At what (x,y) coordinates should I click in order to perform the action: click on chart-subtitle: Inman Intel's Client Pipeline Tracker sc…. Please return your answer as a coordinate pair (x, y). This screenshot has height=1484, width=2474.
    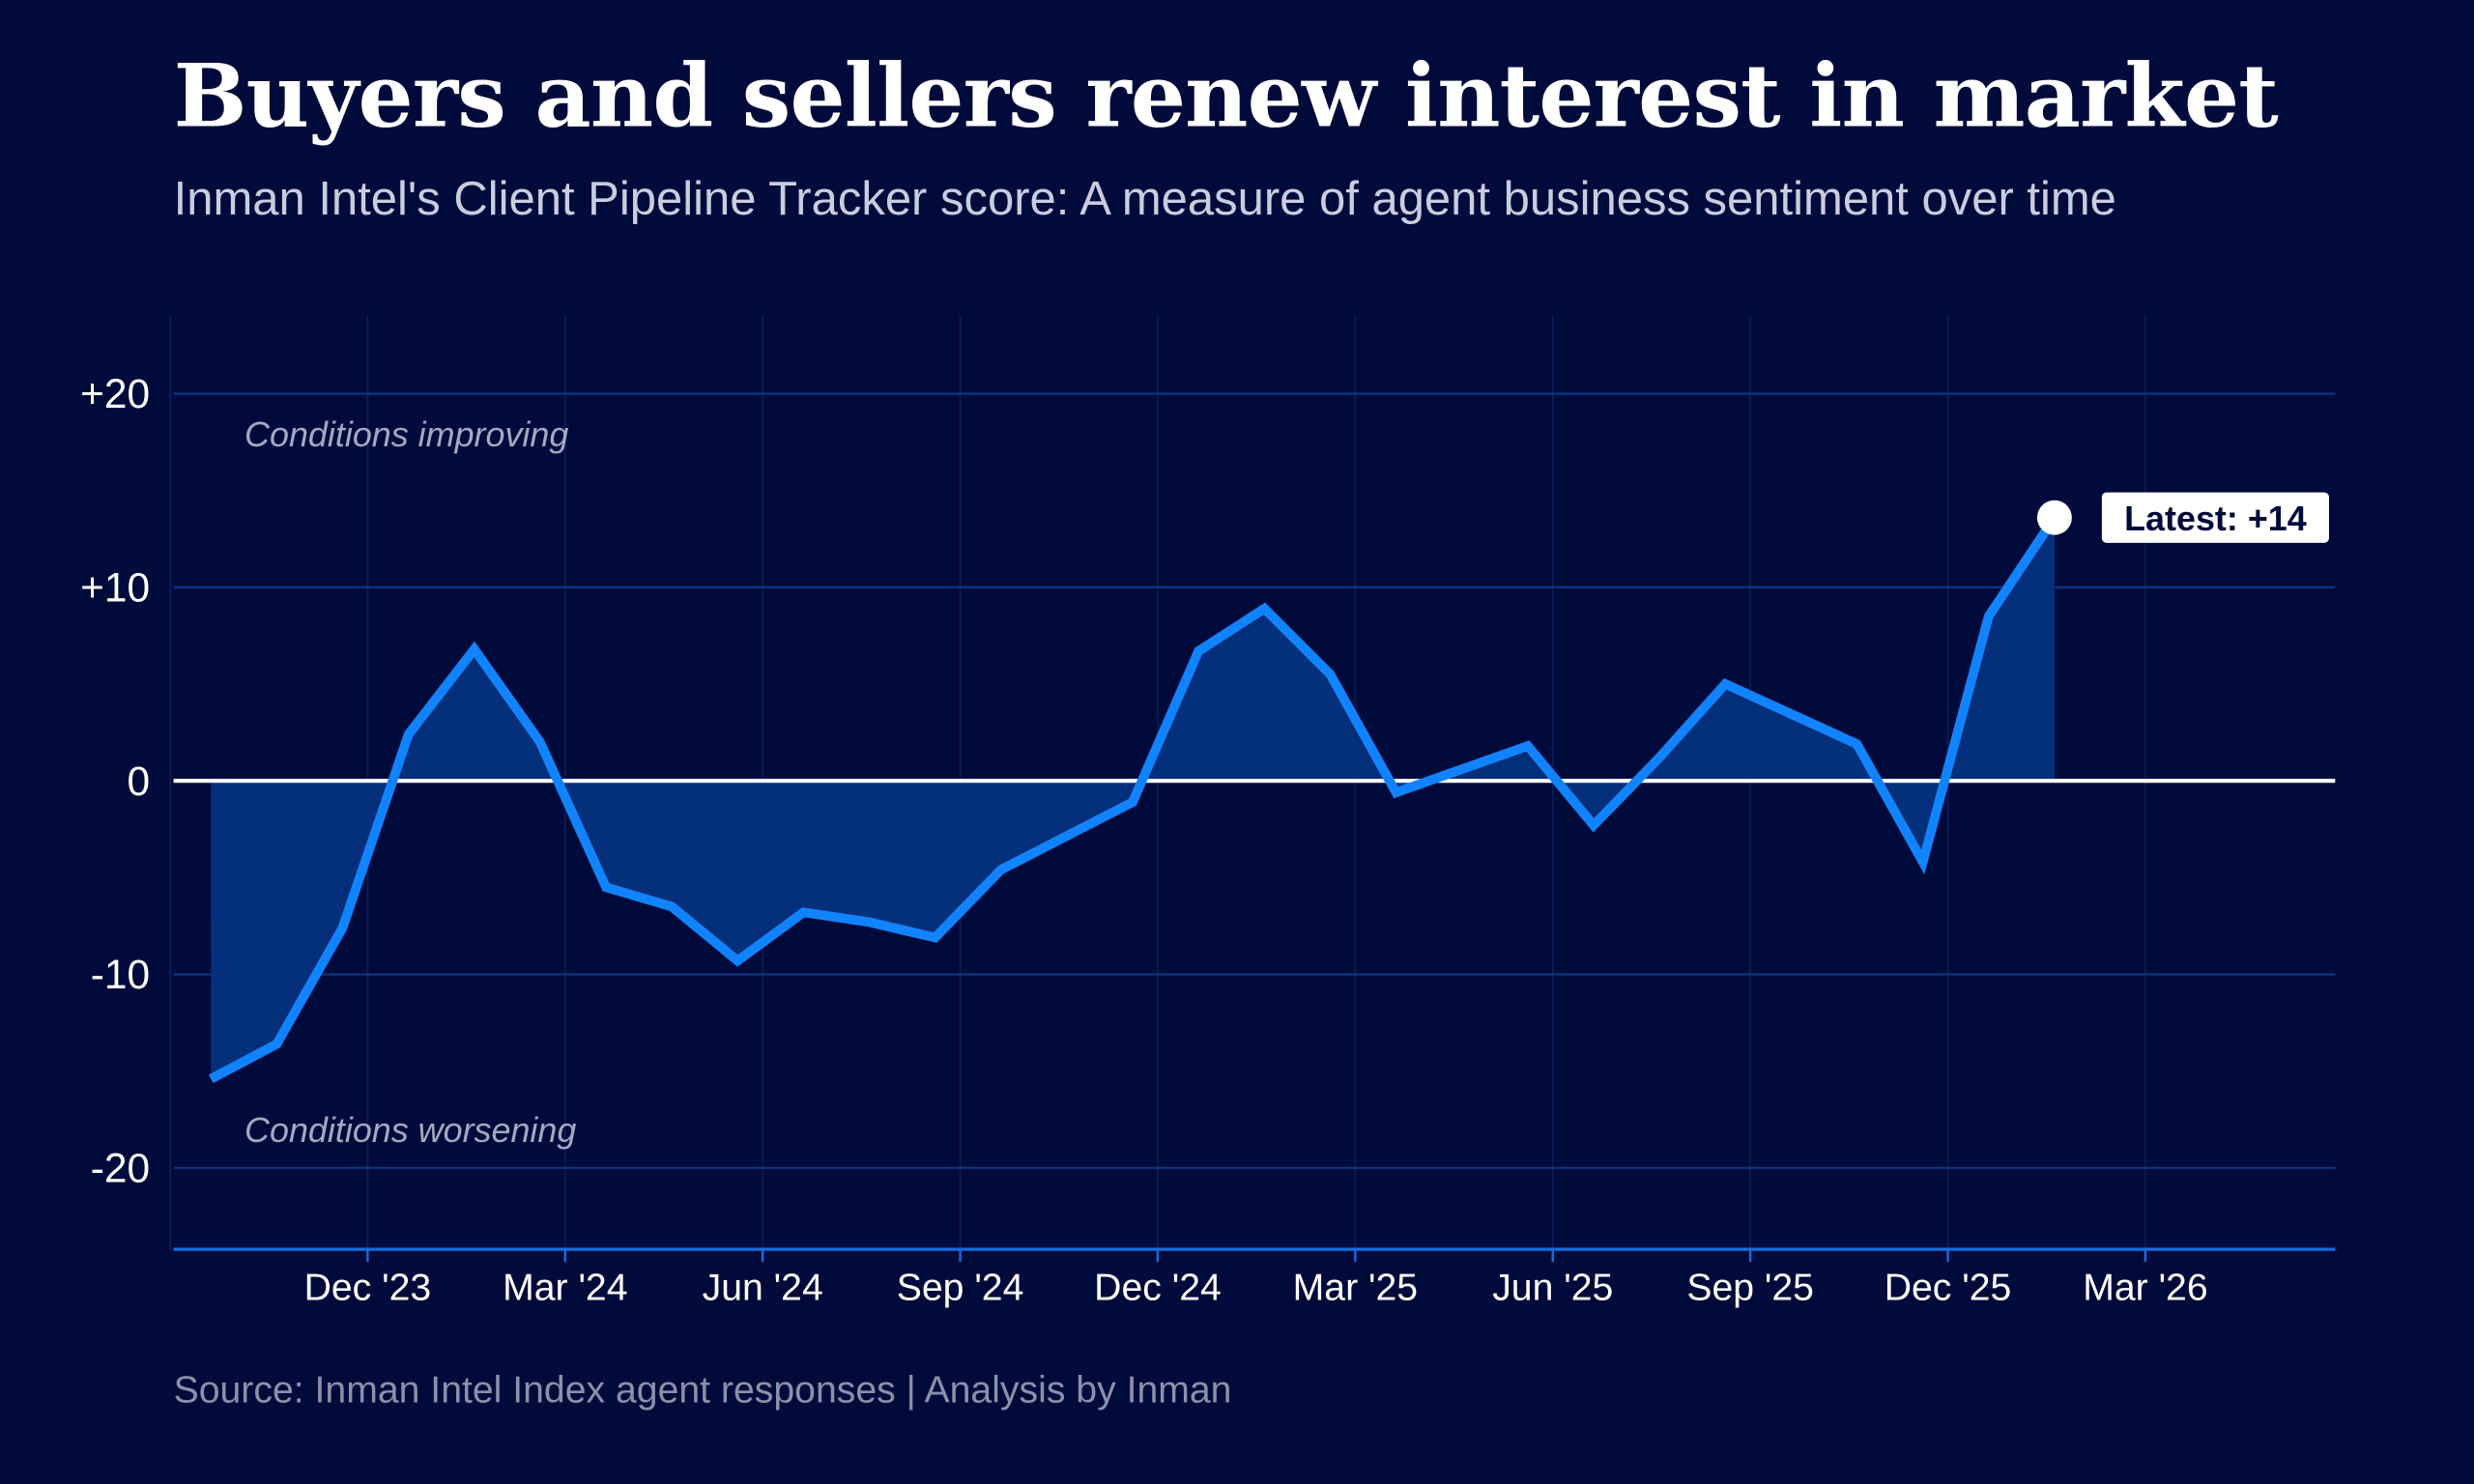
    Looking at the image, I should click on (1144, 200).